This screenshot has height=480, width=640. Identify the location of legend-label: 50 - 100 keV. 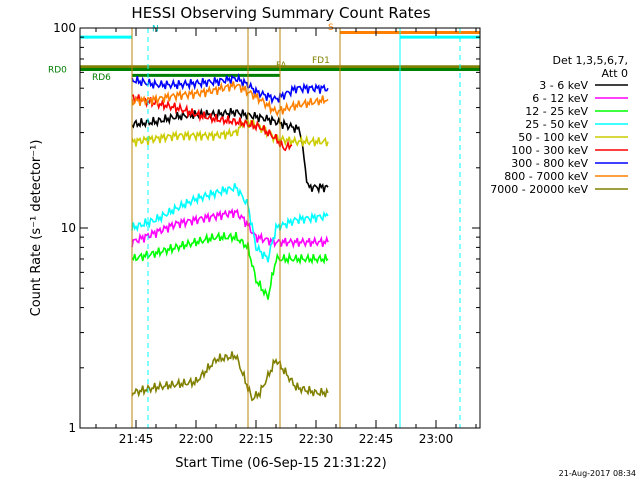
(553, 137).